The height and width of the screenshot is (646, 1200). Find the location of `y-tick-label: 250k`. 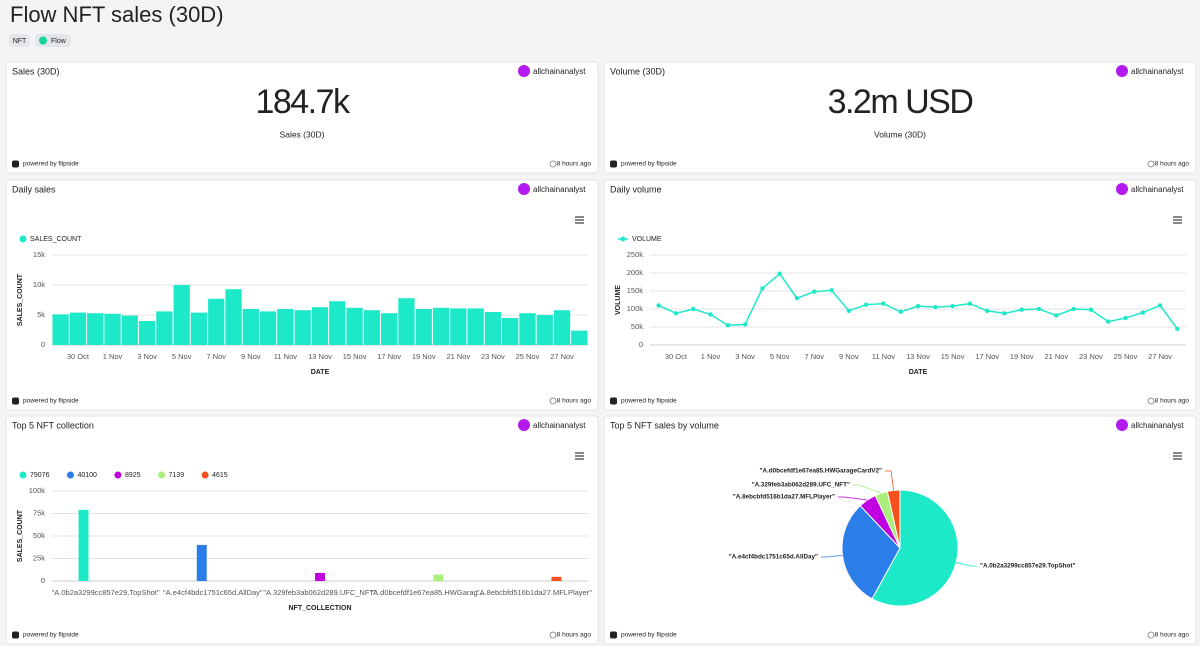

y-tick-label: 250k is located at coordinates (635, 254).